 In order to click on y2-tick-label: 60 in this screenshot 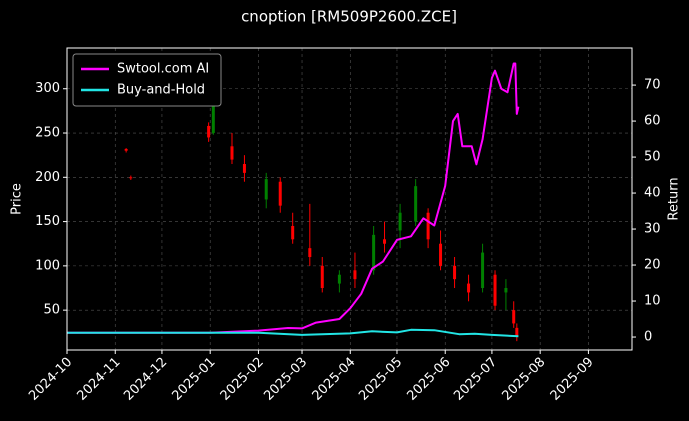, I will do `click(652, 121)`.